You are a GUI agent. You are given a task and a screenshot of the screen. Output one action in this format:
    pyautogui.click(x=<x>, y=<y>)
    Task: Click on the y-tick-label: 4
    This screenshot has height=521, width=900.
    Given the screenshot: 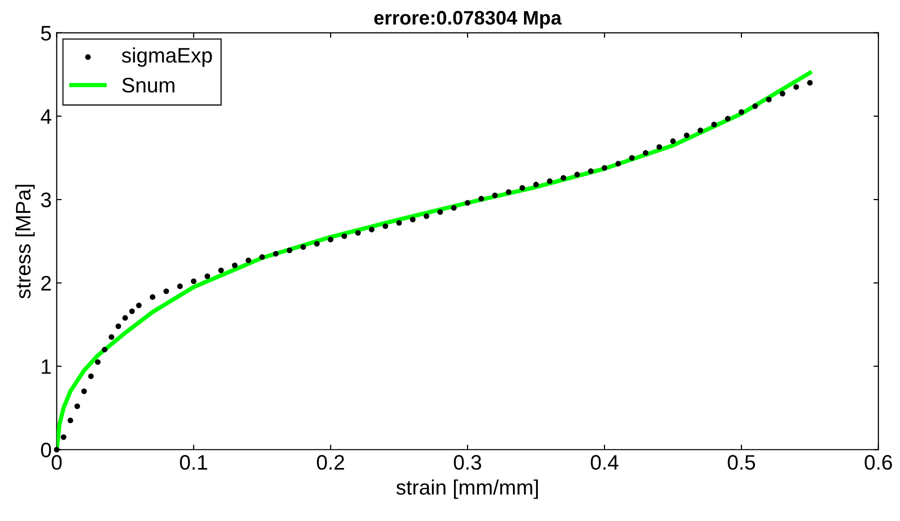 What is the action you would take?
    pyautogui.click(x=46, y=116)
    